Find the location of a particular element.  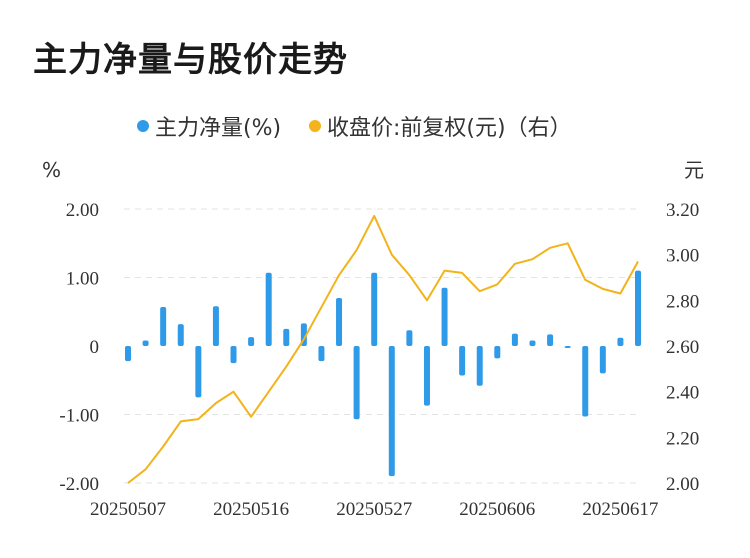

left-axis-tick-label: 2.00 is located at coordinates (82, 210).